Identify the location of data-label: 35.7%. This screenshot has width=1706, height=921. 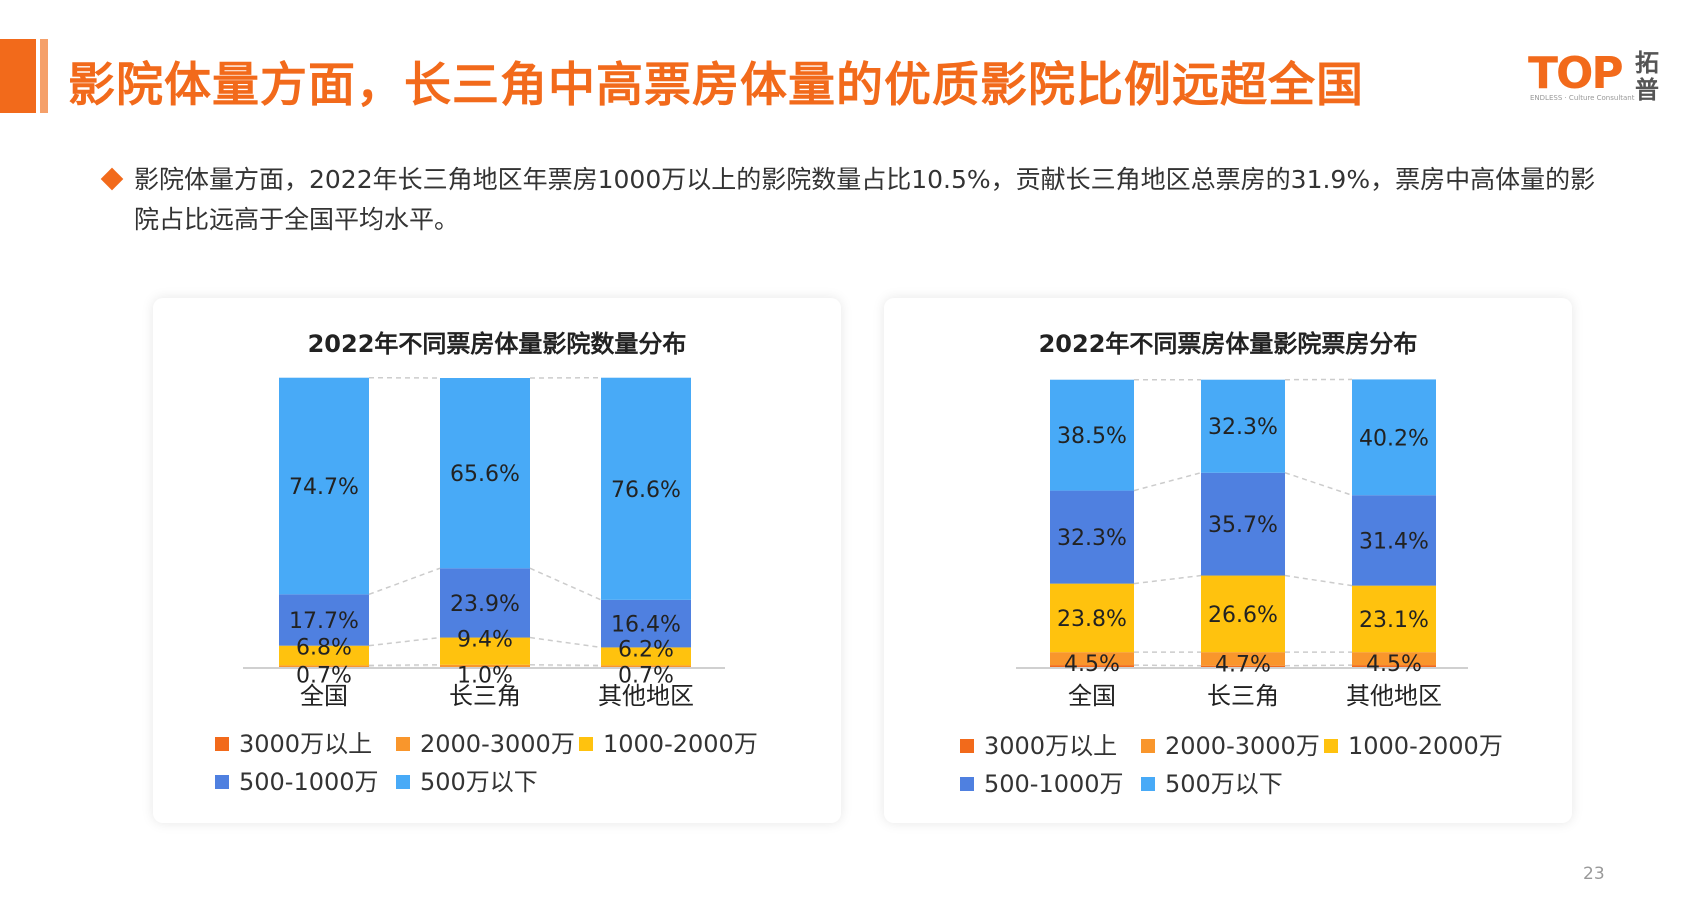
(1243, 525).